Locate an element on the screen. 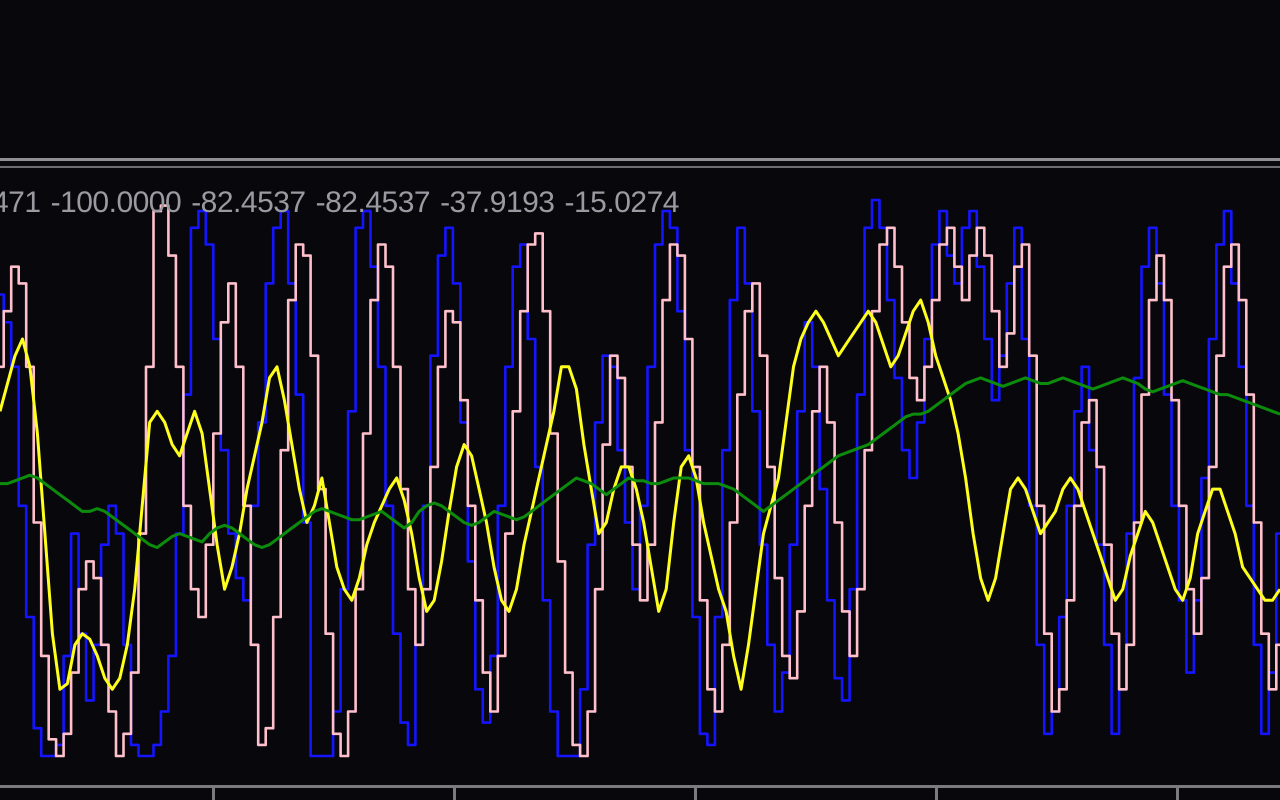 This screenshot has width=1280, height=800. readout-value-1: 471 is located at coordinates (20, 202).